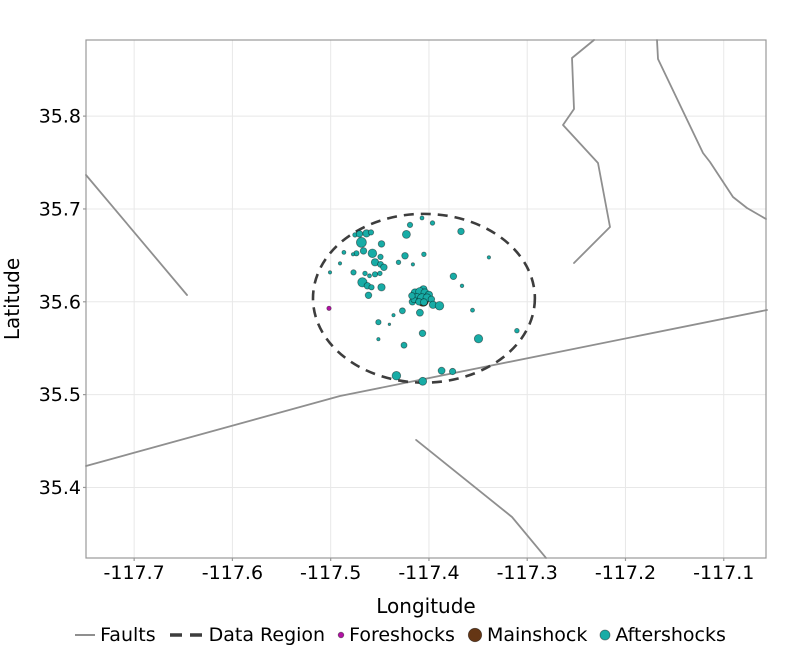  Describe the element at coordinates (134, 573) in the screenshot. I see `x-tick-label: -117.7` at that location.